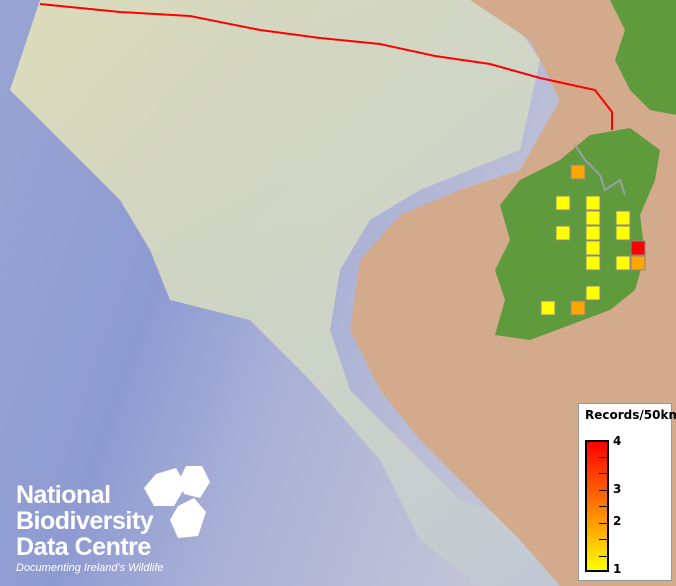 This screenshot has width=676, height=586. Describe the element at coordinates (617, 569) in the screenshot. I see `legend-label: 1` at that location.